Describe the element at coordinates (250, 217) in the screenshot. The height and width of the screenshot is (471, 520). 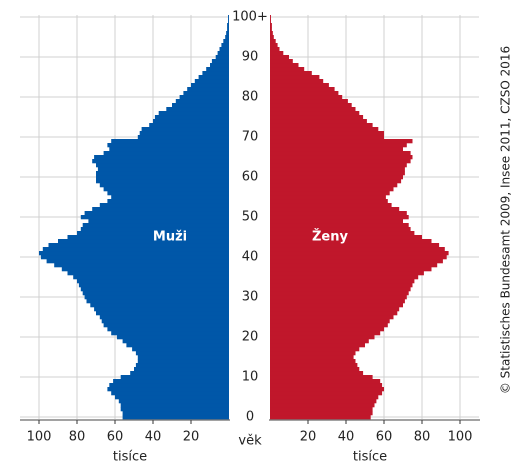
I see `y-tick-label: 50` at that location.